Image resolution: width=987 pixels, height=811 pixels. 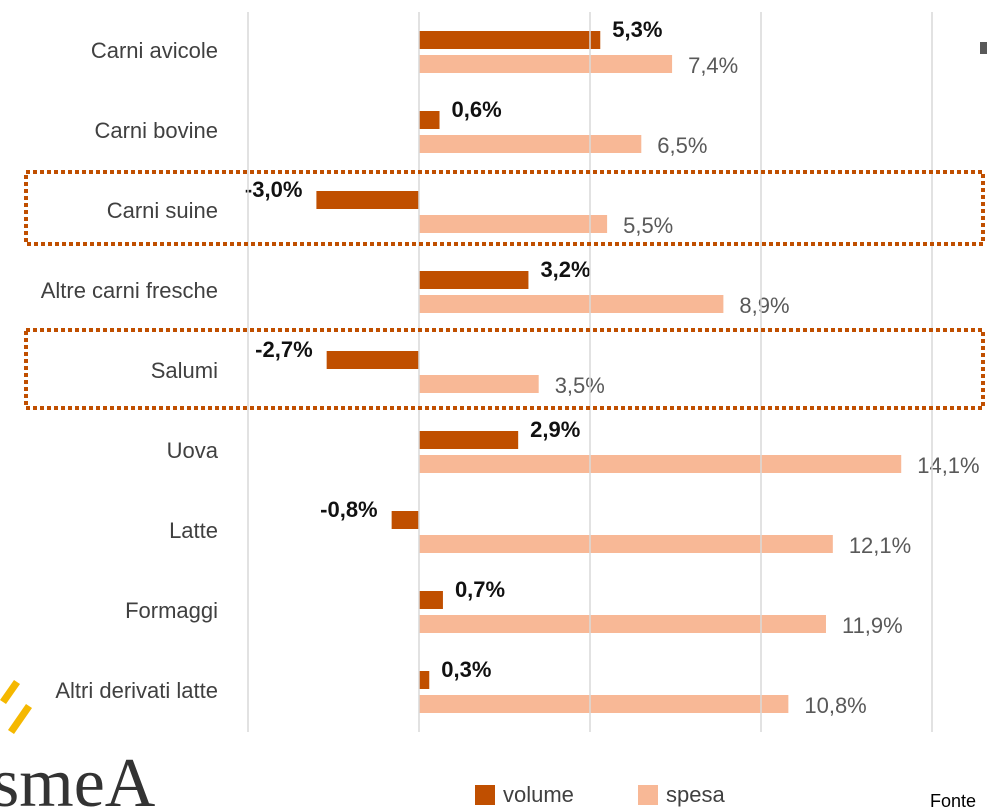 What do you see at coordinates (466, 669) in the screenshot?
I see `value-label: 0,3%` at bounding box center [466, 669].